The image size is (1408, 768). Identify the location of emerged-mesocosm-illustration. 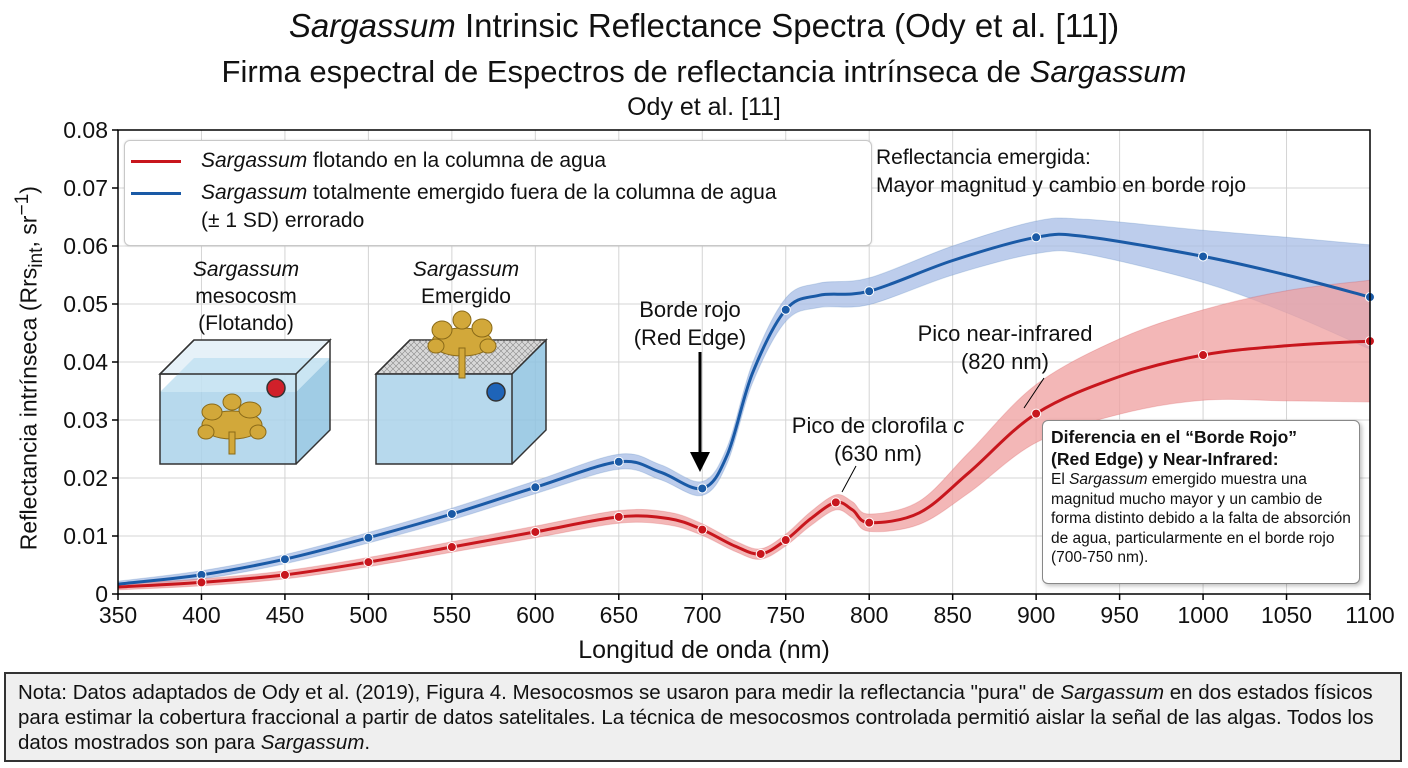
(461, 387).